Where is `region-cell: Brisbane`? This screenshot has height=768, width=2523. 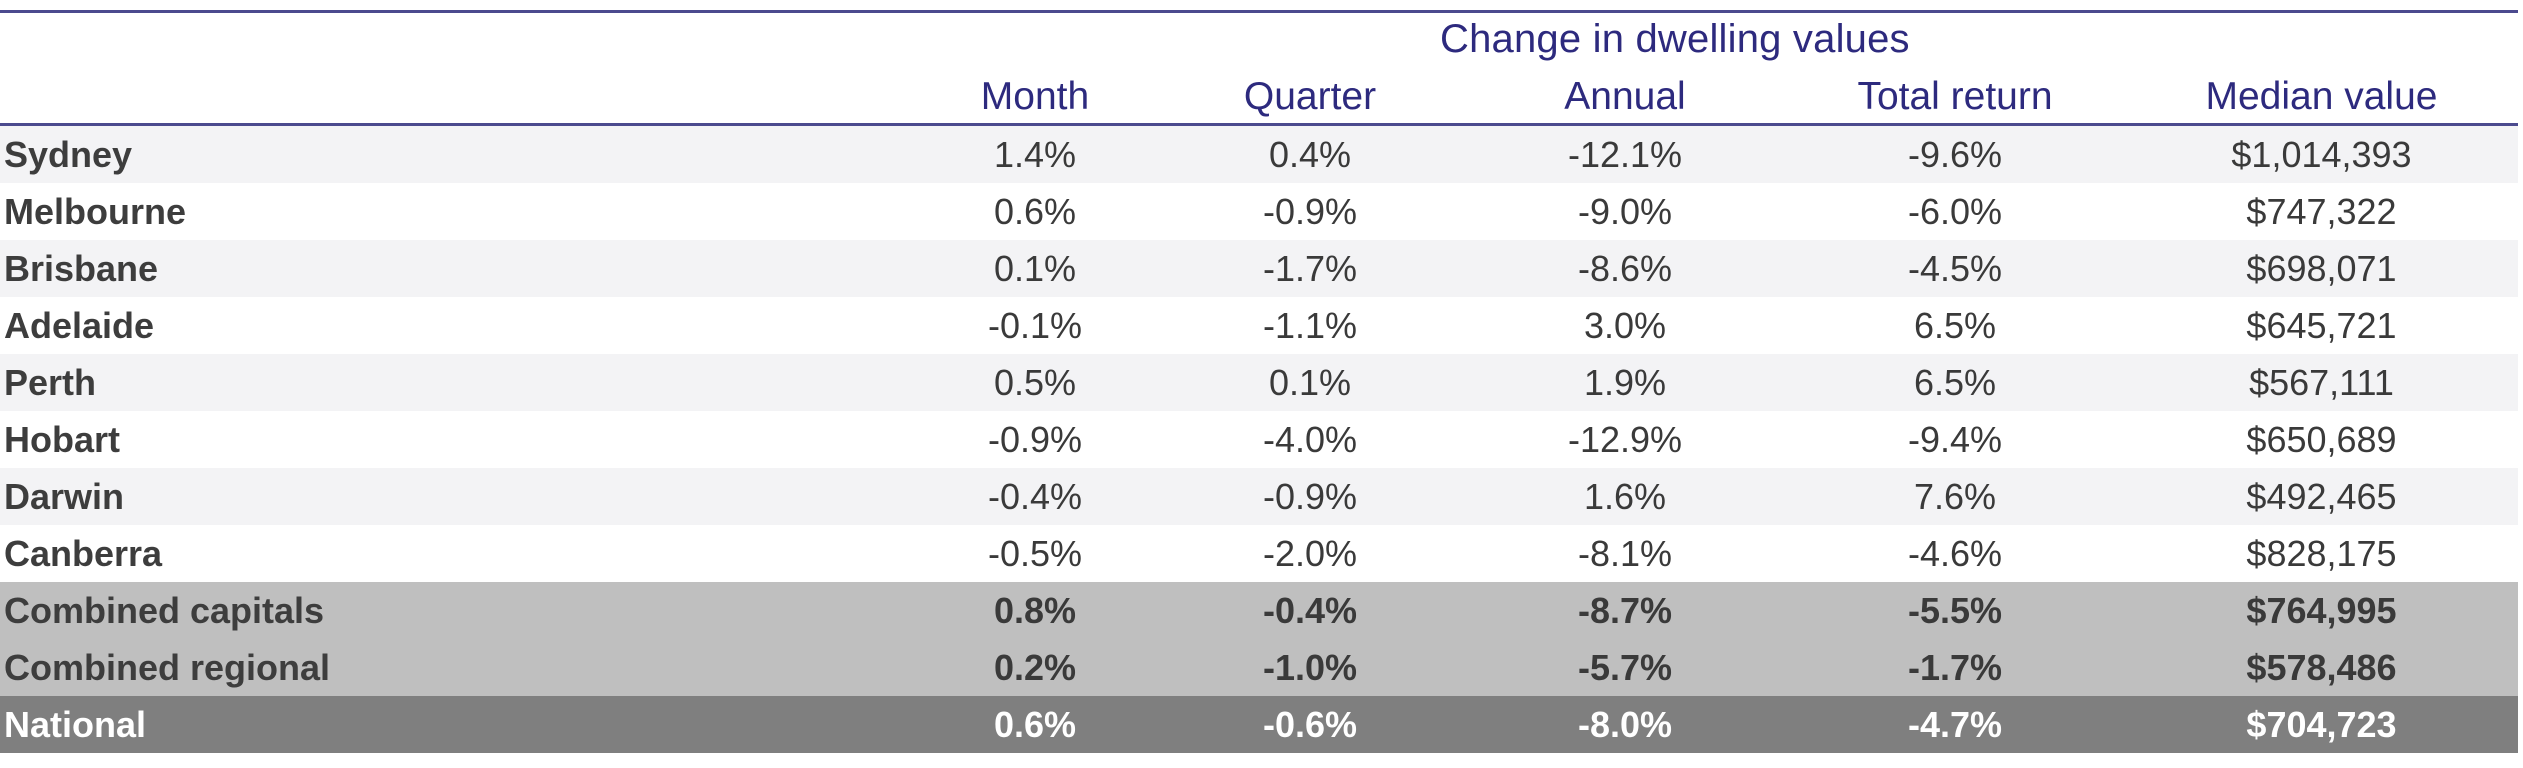 region-cell: Brisbane is located at coordinates (81, 268).